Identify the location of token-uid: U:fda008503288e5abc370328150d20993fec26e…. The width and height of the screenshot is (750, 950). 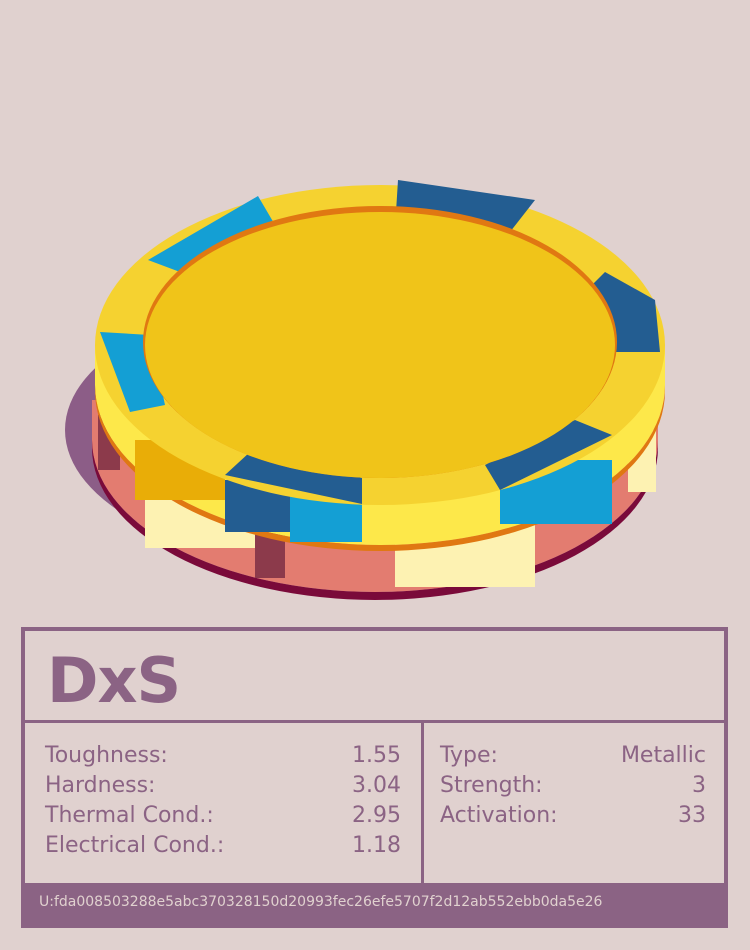
(321, 902).